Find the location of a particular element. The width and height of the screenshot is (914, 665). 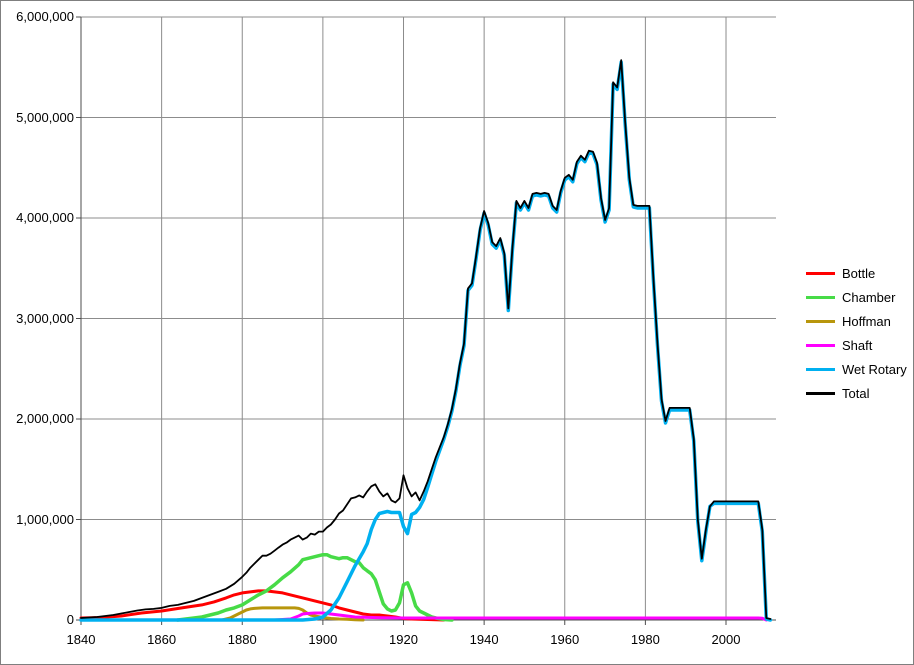

y-axis-tick-label: 5,000,000 is located at coordinates (45, 117).